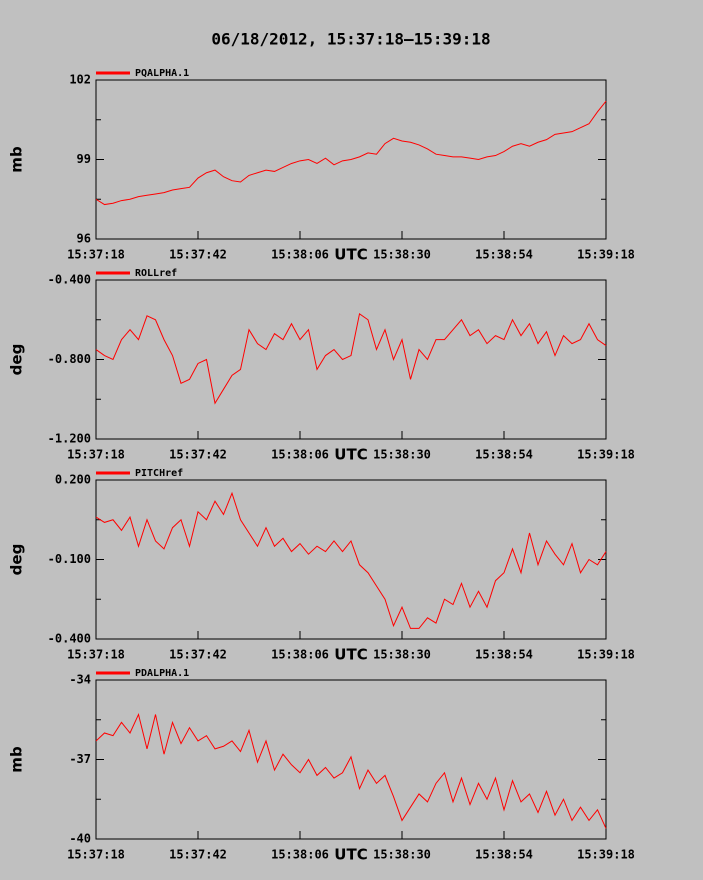 Image resolution: width=703 pixels, height=880 pixels. I want to click on y-tick-label: 102, so click(80, 80).